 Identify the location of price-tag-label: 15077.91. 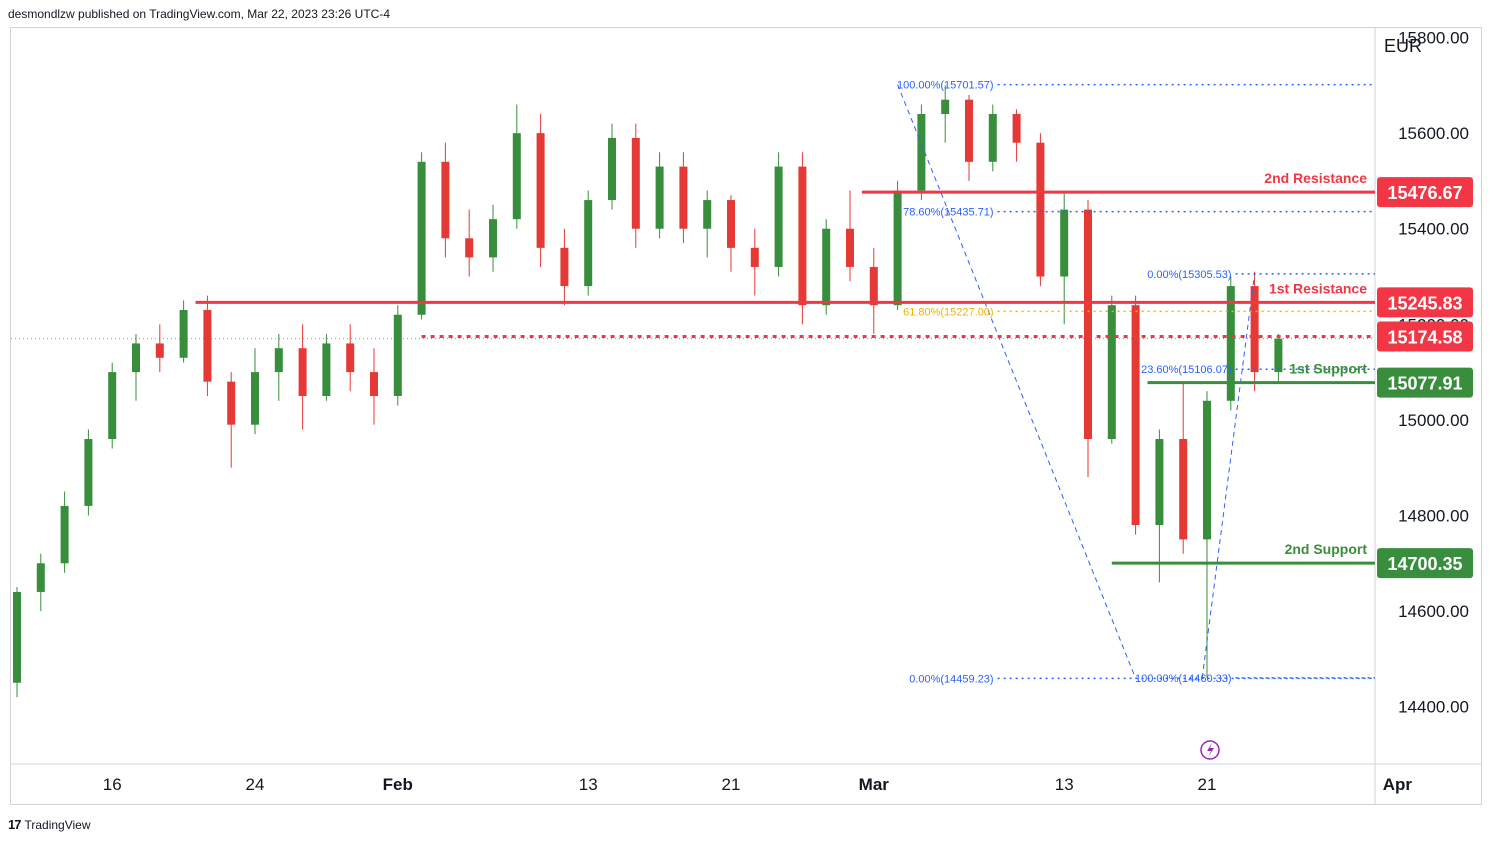
(1424, 384).